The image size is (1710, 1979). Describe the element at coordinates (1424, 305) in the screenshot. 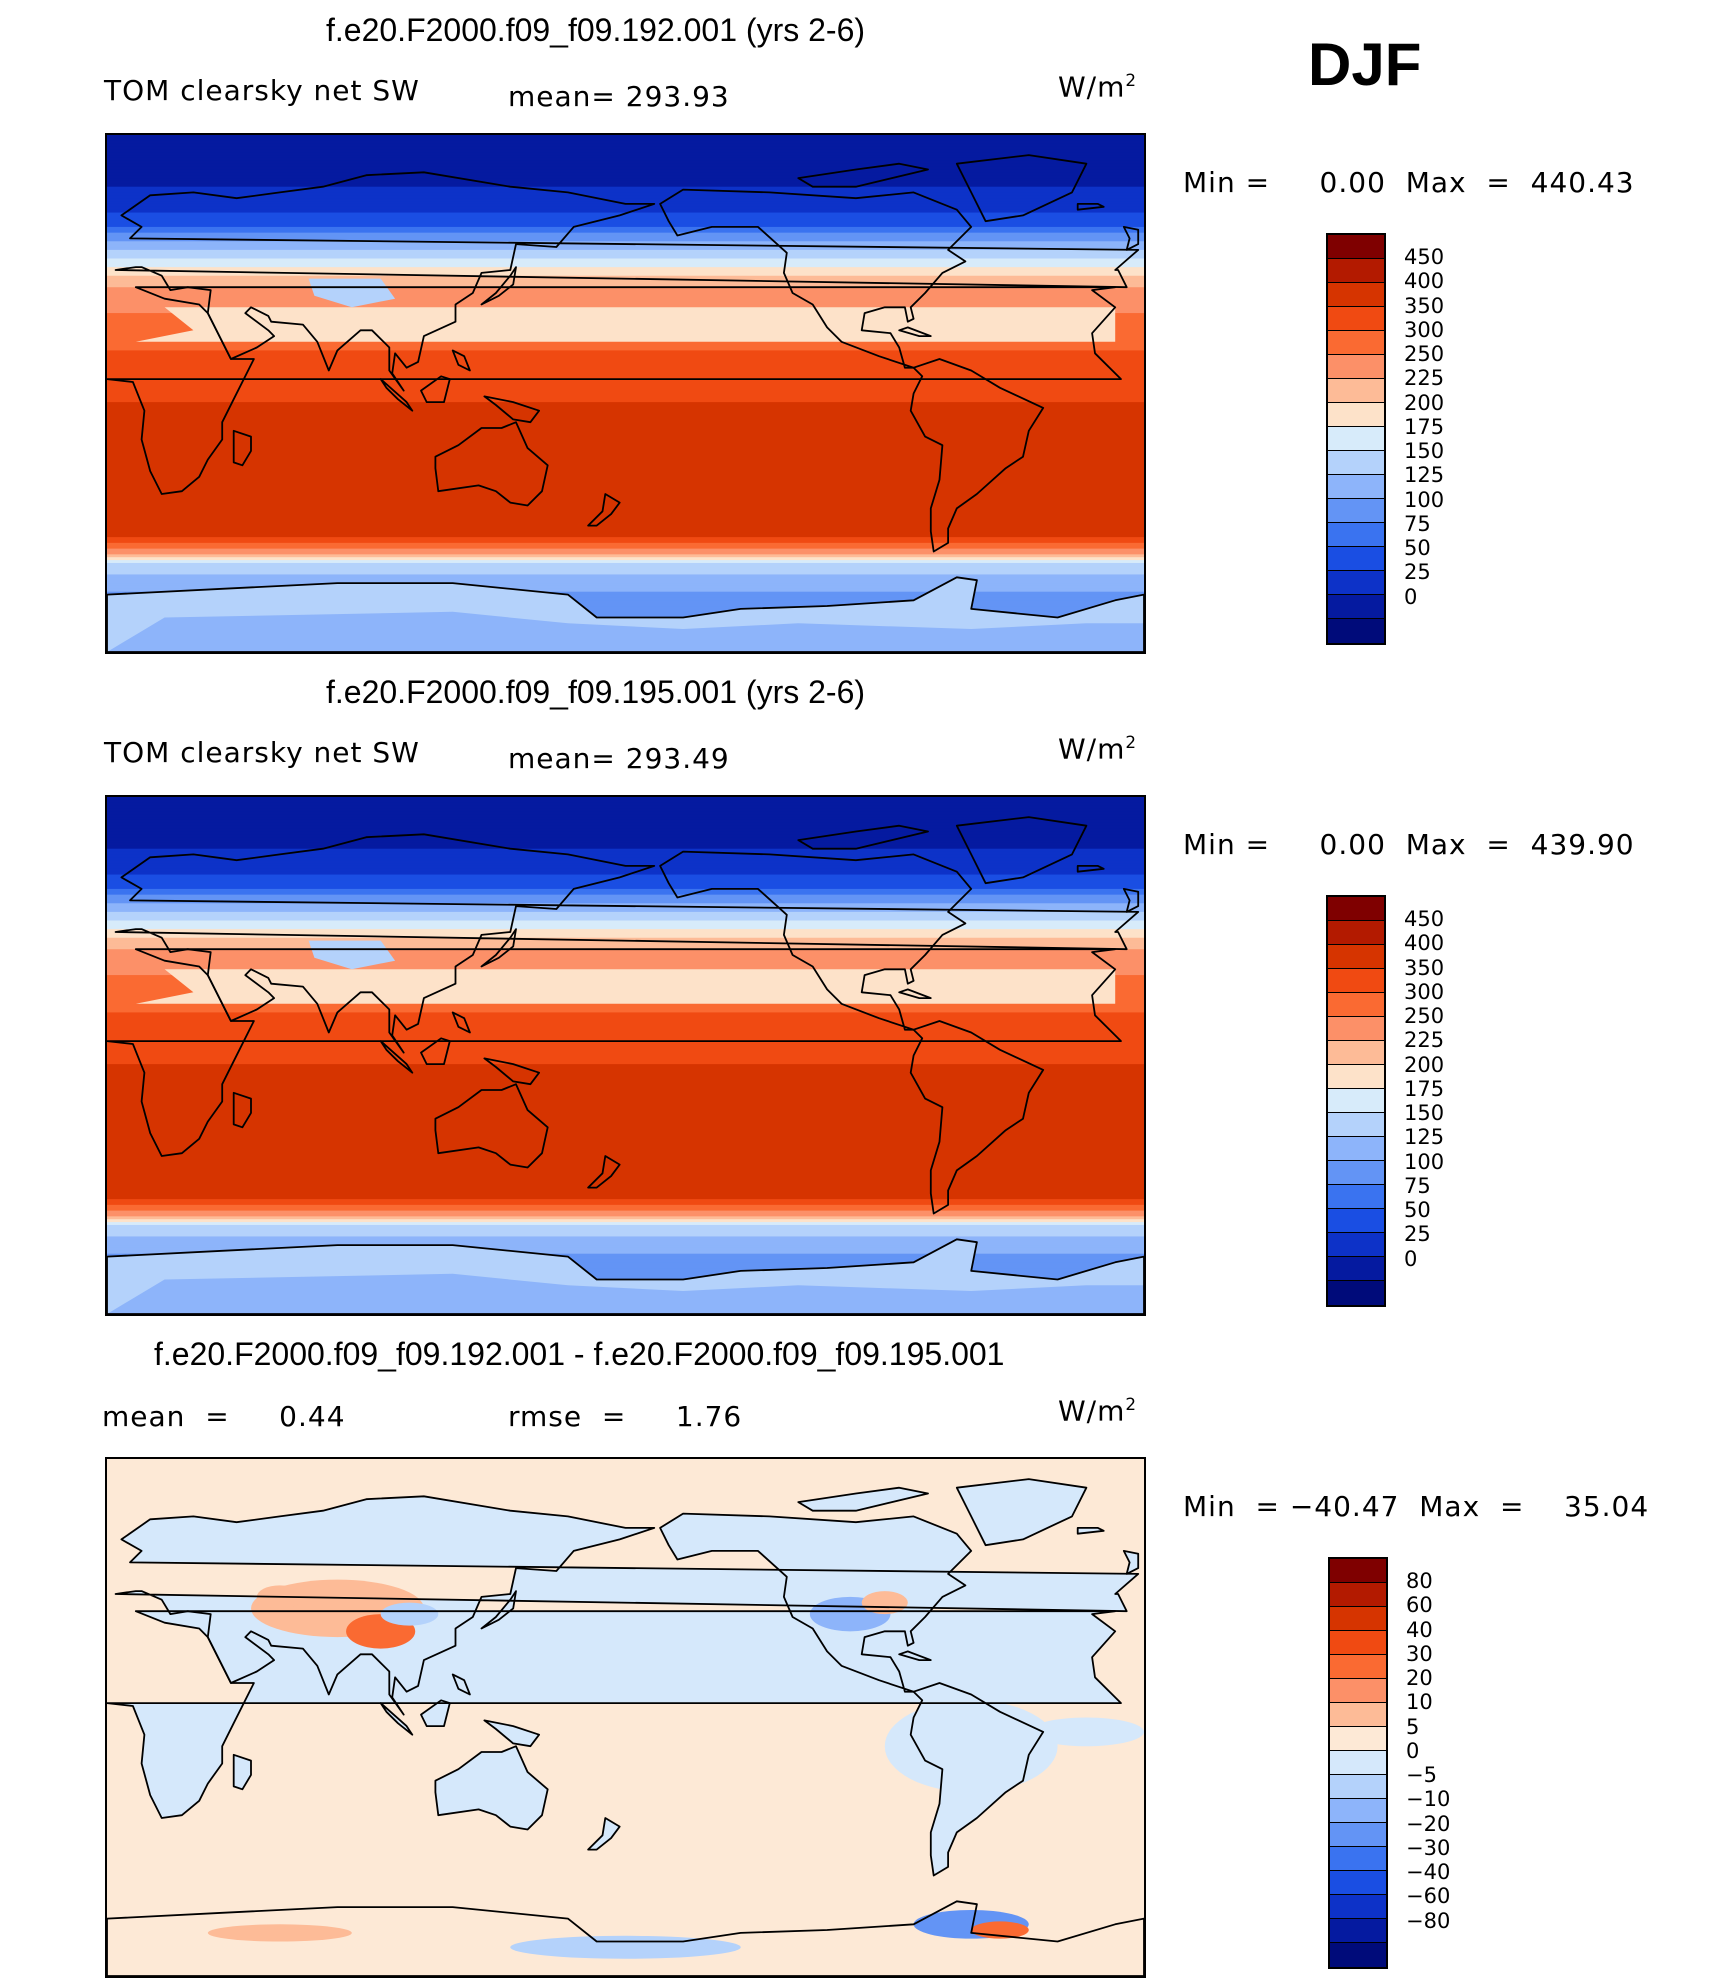

I see `colorbar-tick-label: 350` at that location.